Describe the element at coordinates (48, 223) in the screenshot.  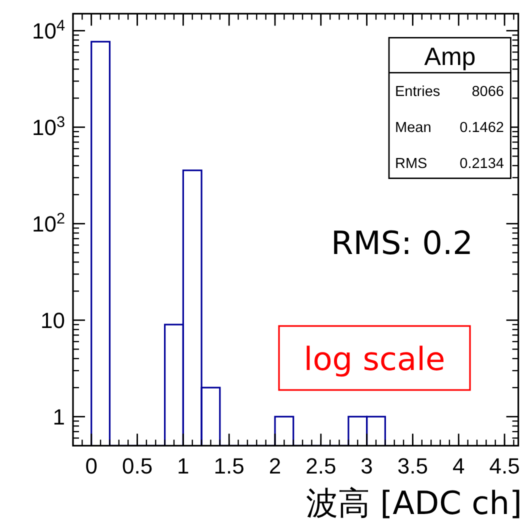
I see `y-tick-label: 10$^{2}$` at that location.